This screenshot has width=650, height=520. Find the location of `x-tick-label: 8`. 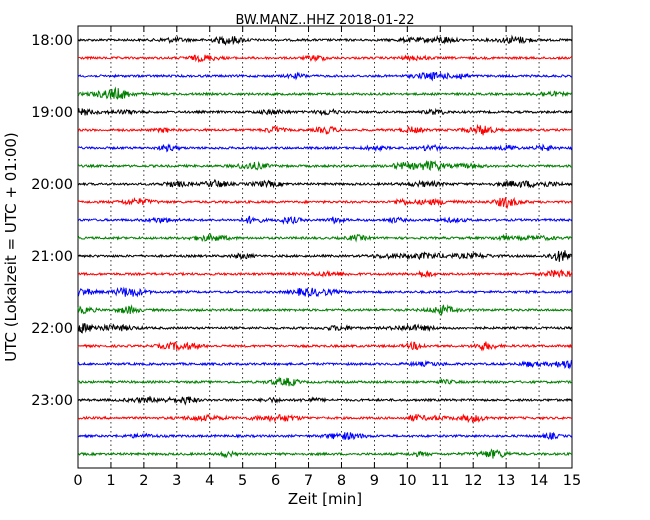

x-tick-label: 8 is located at coordinates (341, 481).